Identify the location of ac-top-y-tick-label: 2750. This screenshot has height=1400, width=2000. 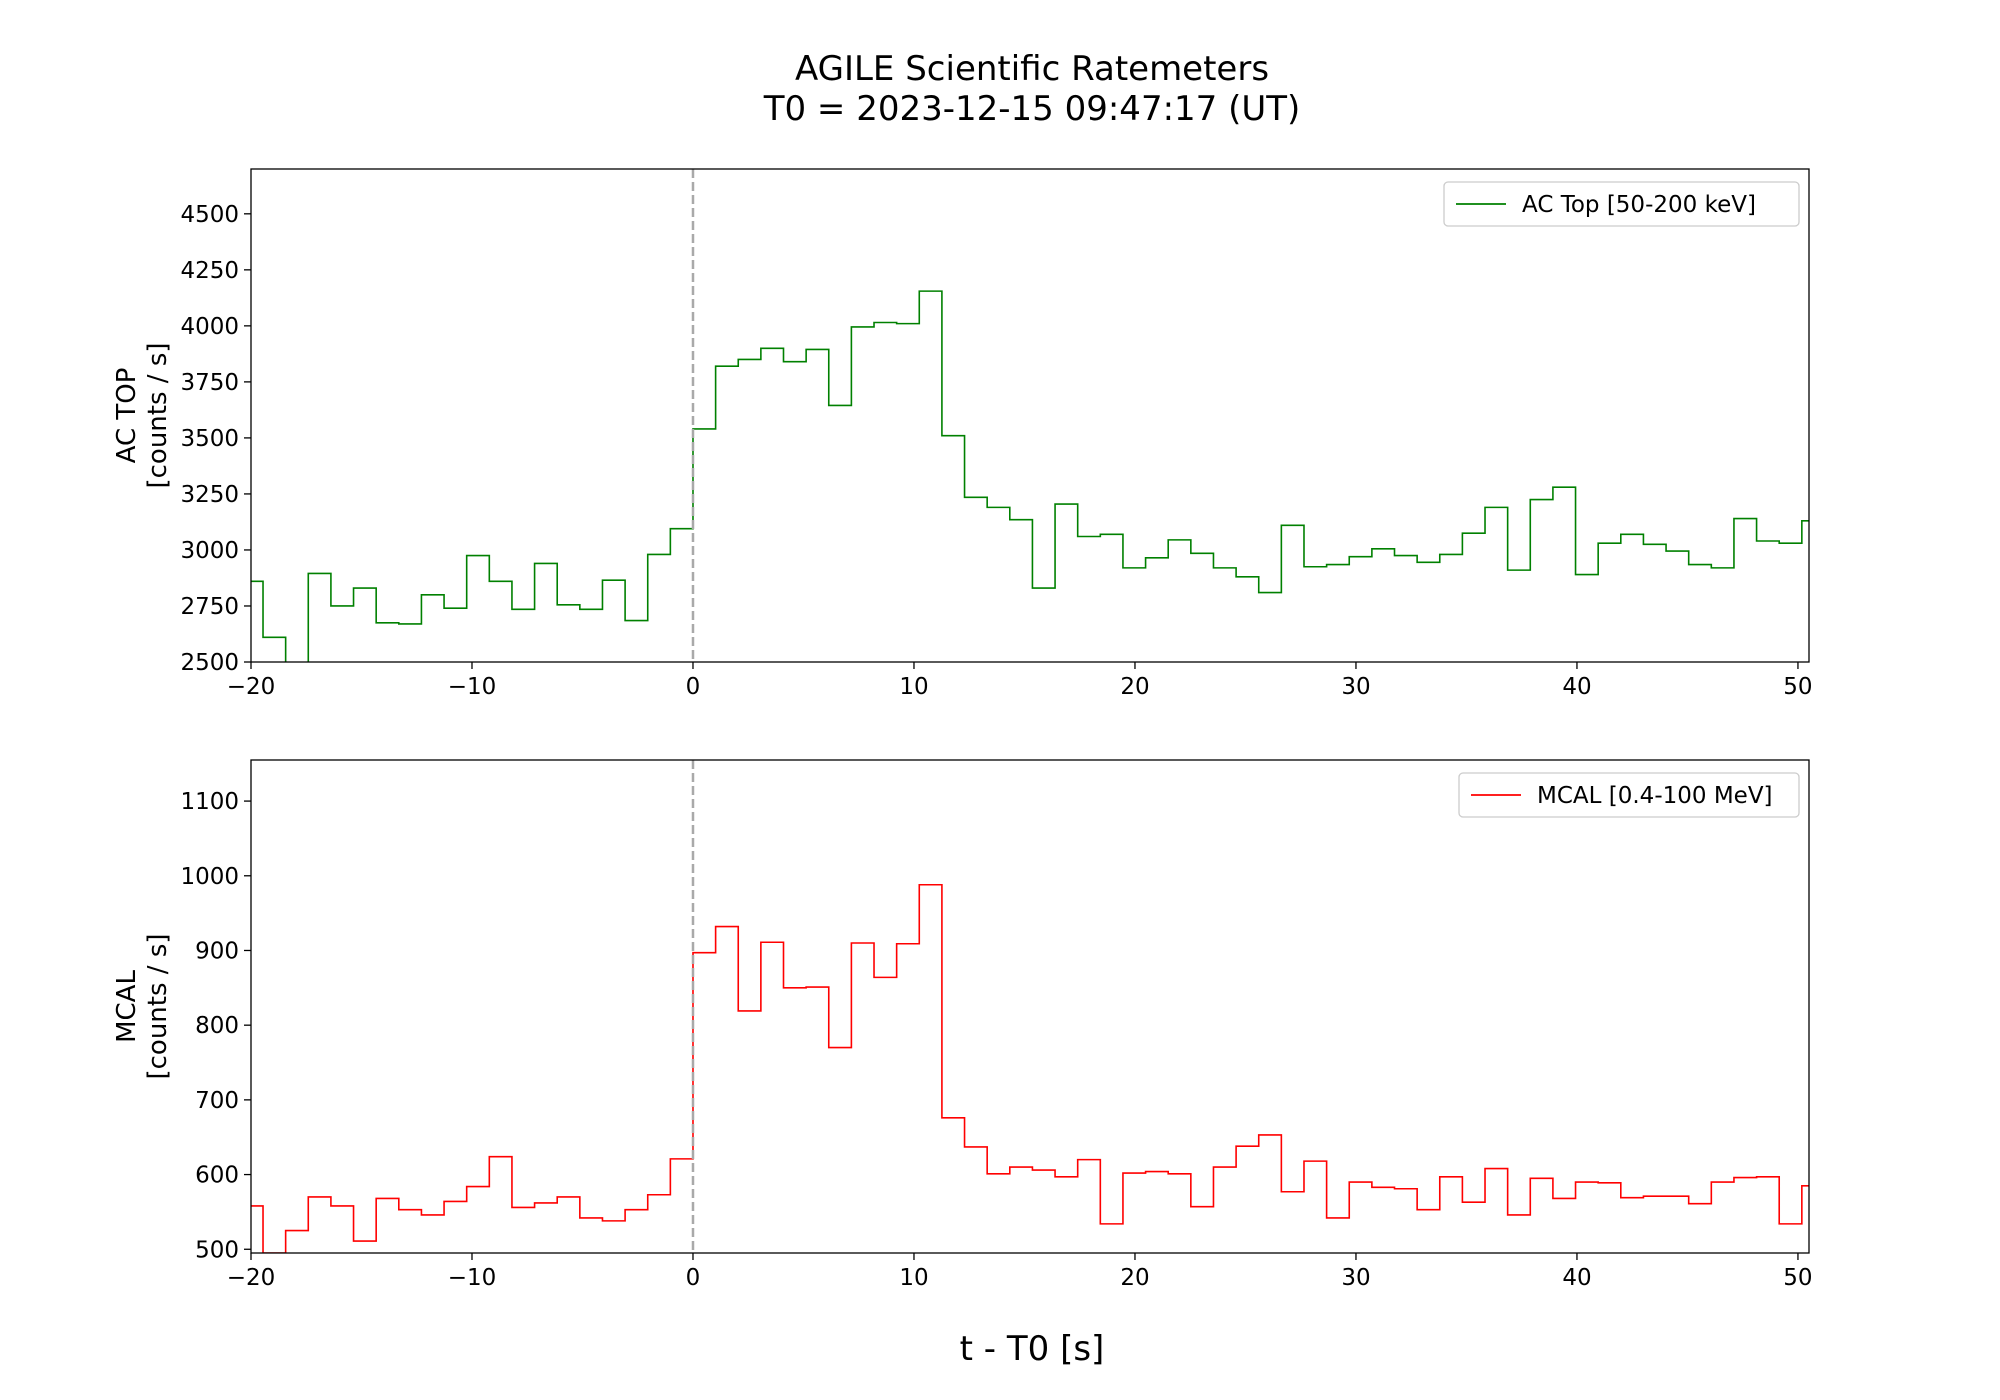
(209, 607).